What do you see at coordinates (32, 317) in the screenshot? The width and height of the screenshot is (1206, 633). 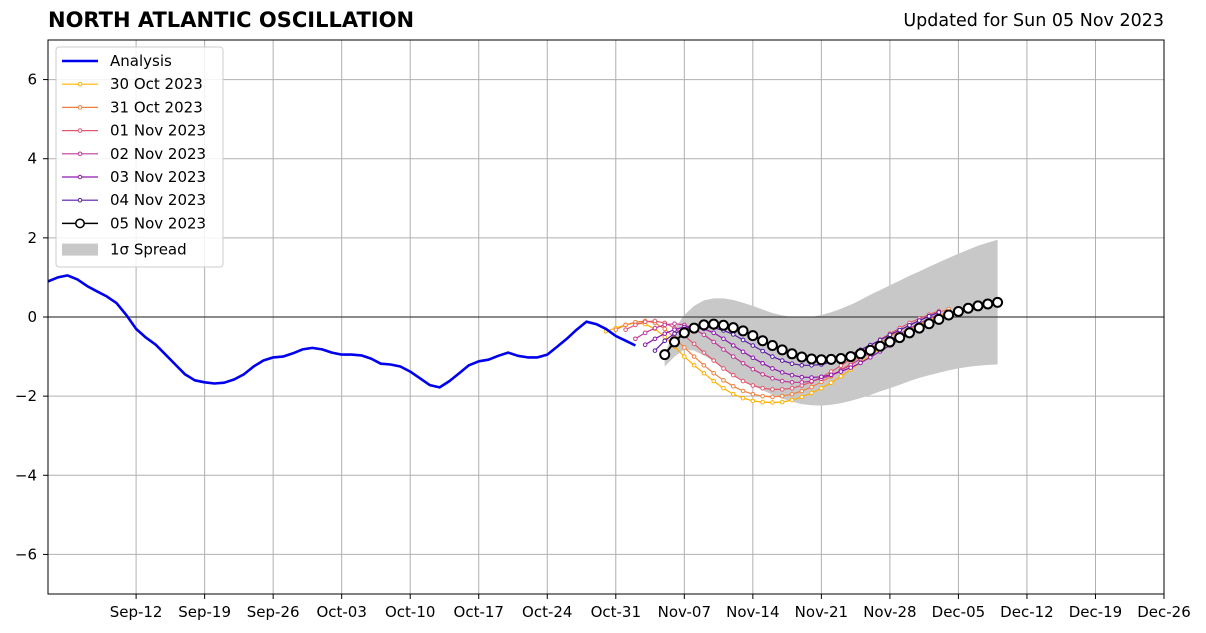 I see `y-tick-label: 0` at bounding box center [32, 317].